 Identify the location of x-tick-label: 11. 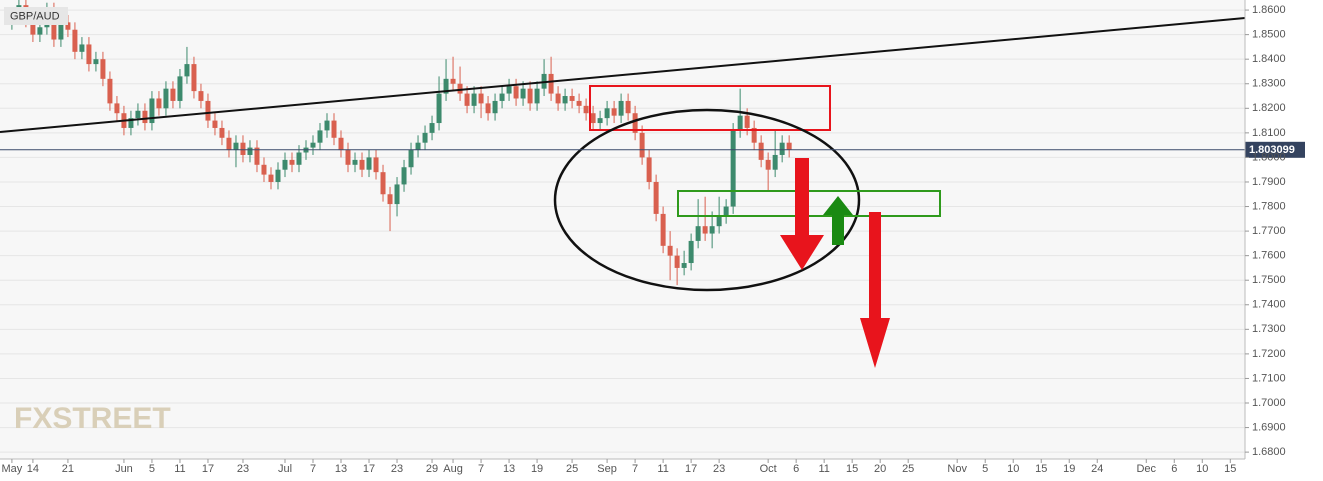
(179, 469).